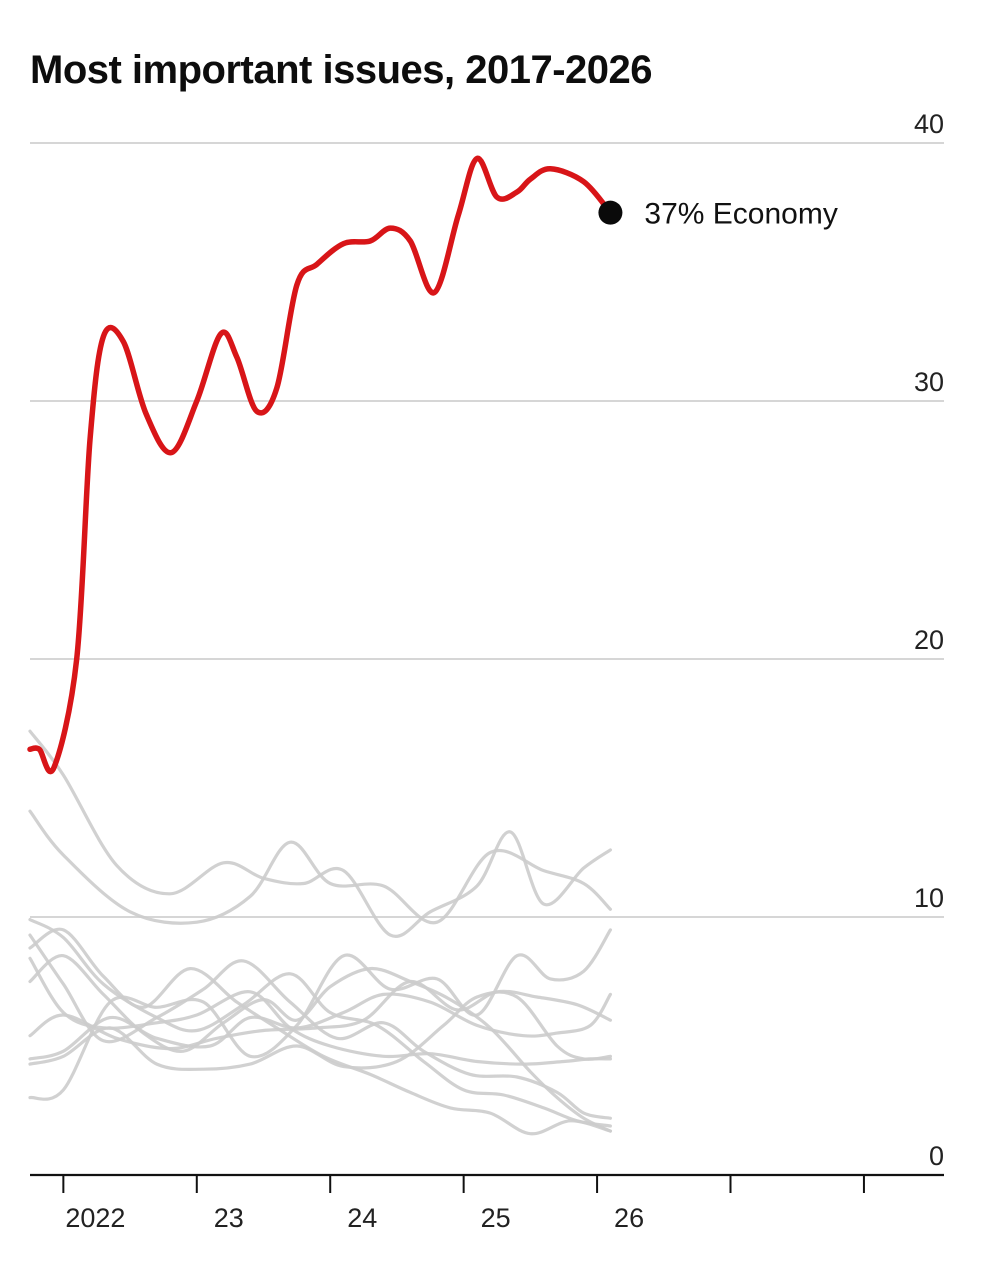 Image resolution: width=987 pixels, height=1280 pixels. Describe the element at coordinates (496, 1218) in the screenshot. I see `x-tick-label-25: 25` at that location.